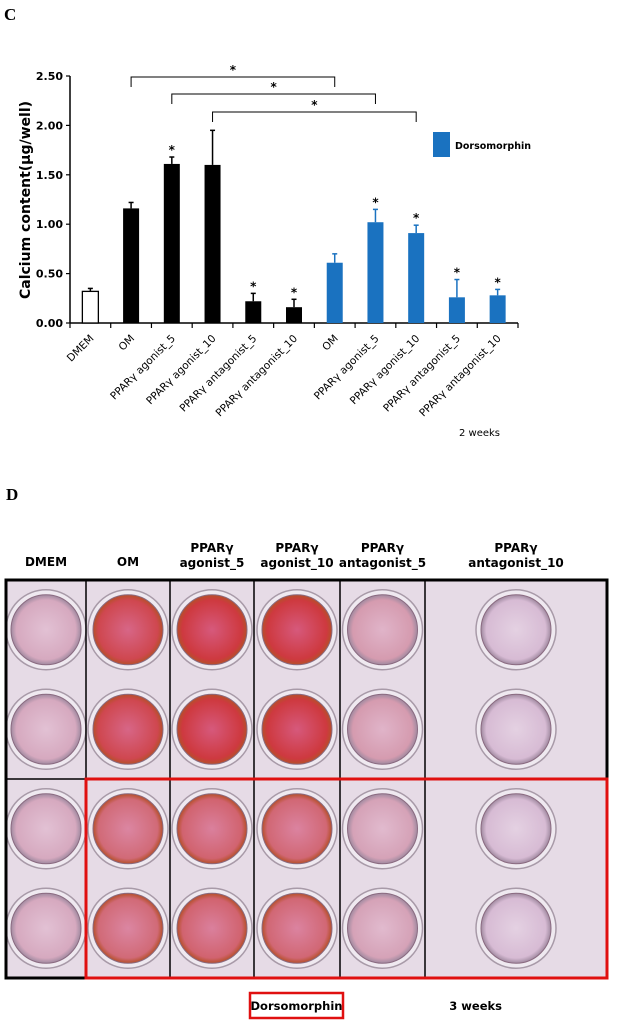  I want to click on dorsomorphin-label-box, so click(296, 1005).